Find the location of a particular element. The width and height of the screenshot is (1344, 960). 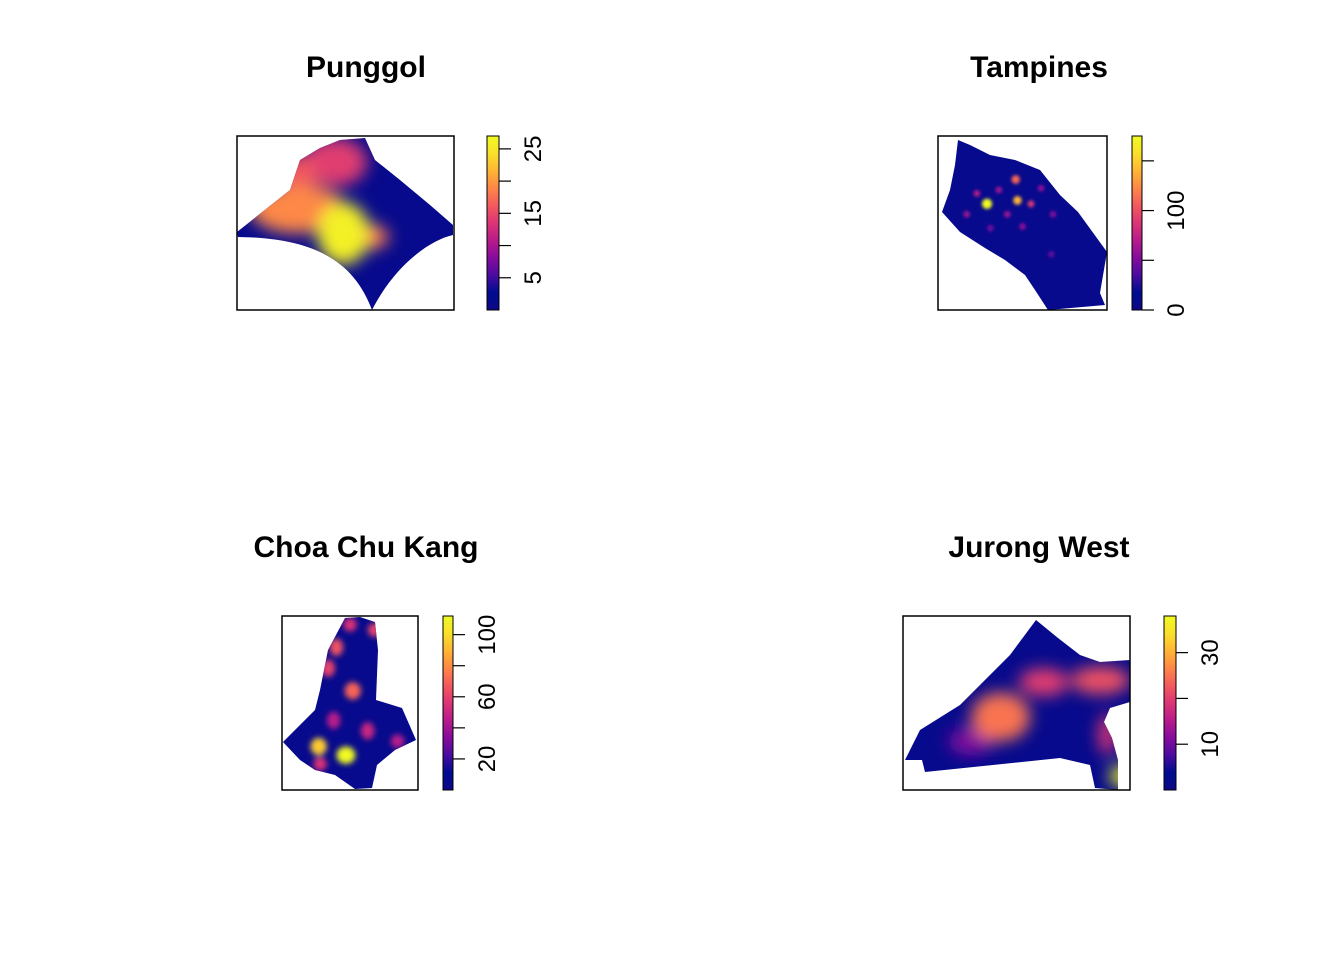

color-legend: 20 60 100 is located at coordinates (471, 703).